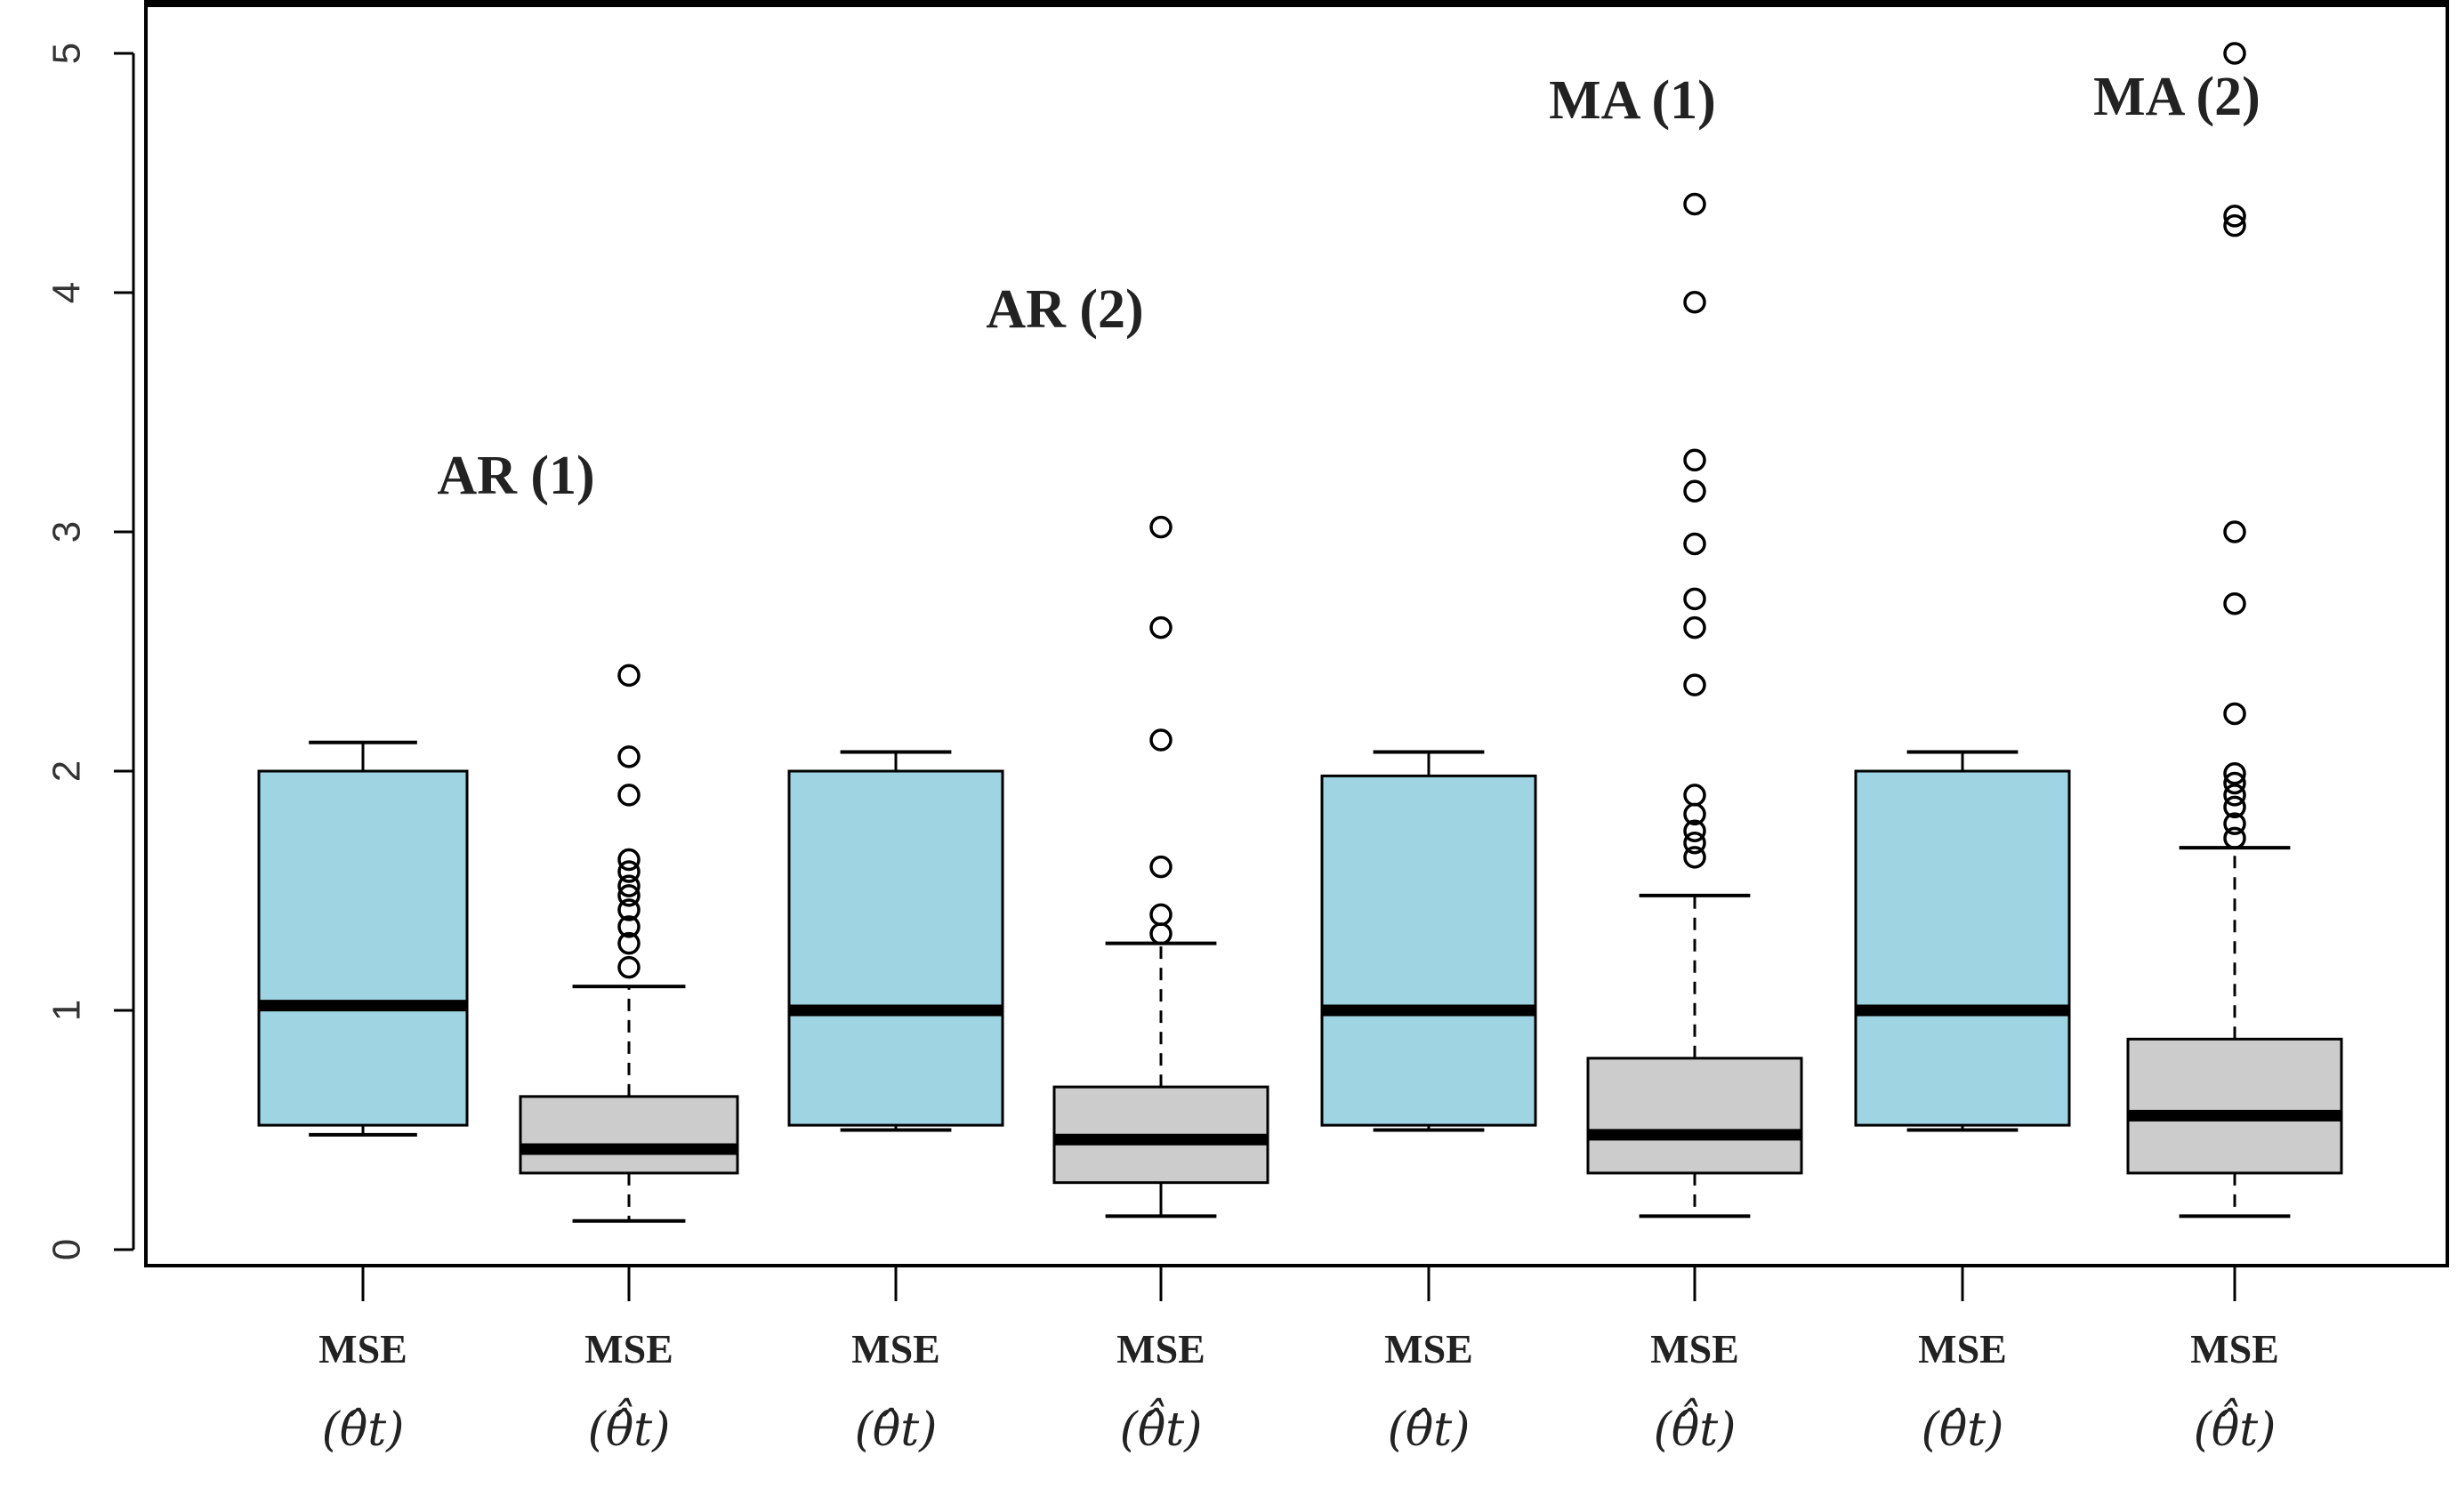 This screenshot has width=2458, height=1512. What do you see at coordinates (67, 1250) in the screenshot?
I see `y-tick-label: 0` at bounding box center [67, 1250].